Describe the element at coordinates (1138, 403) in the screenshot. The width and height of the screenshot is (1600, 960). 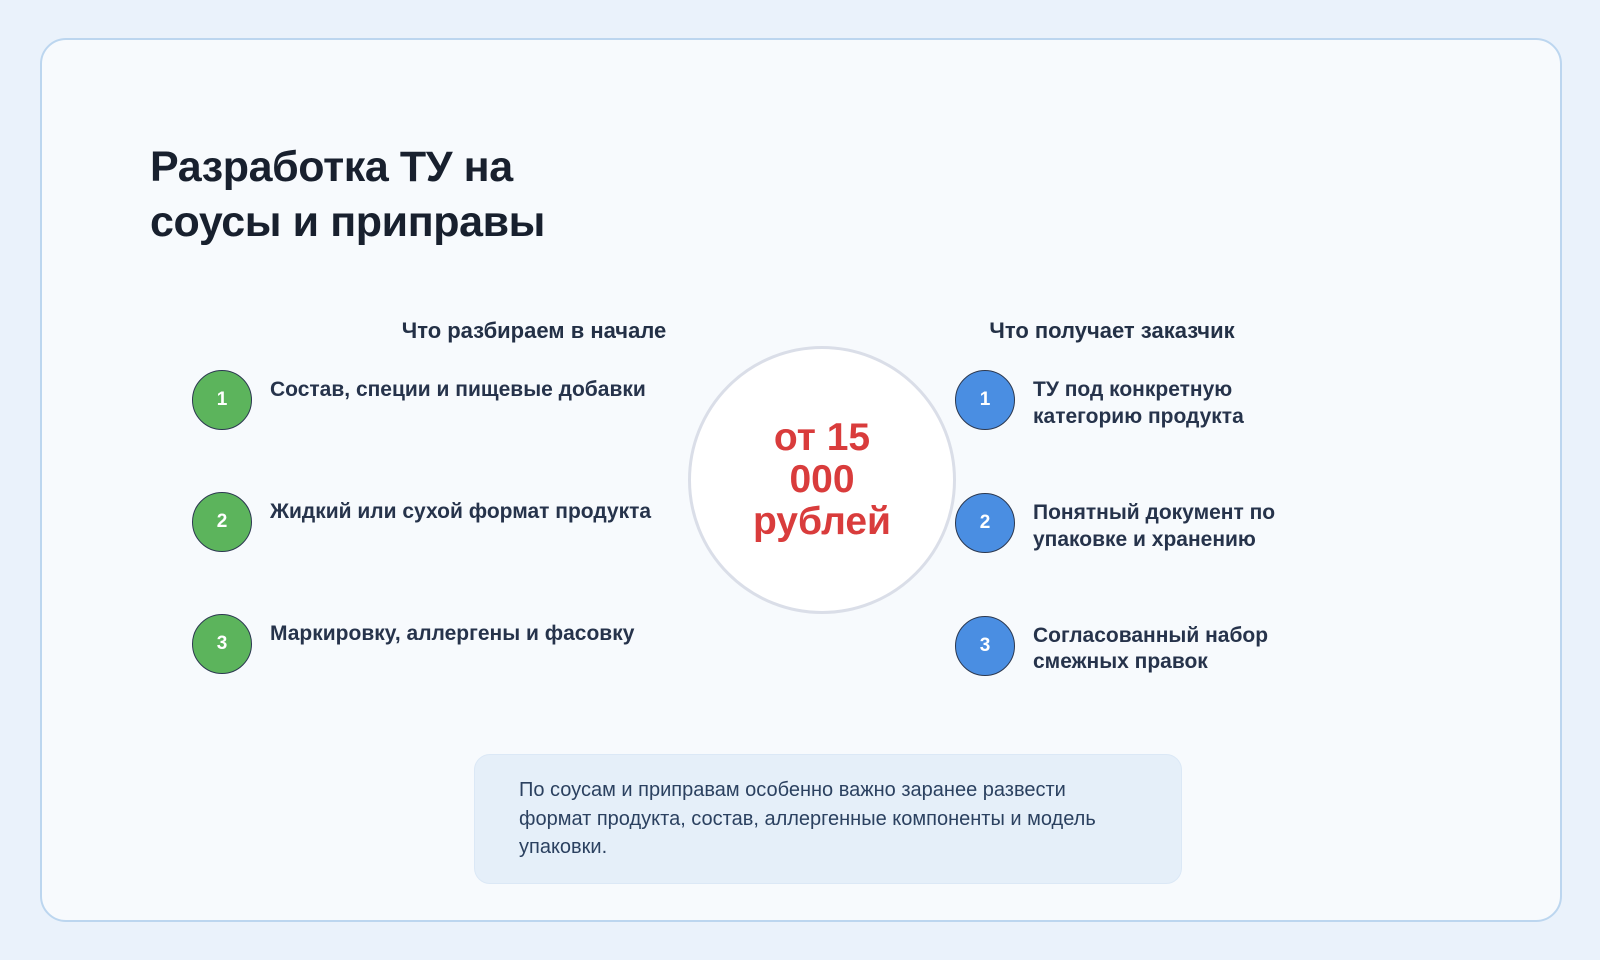
I see `list-item-label: ТУ под конкретную категорию продукта` at that location.